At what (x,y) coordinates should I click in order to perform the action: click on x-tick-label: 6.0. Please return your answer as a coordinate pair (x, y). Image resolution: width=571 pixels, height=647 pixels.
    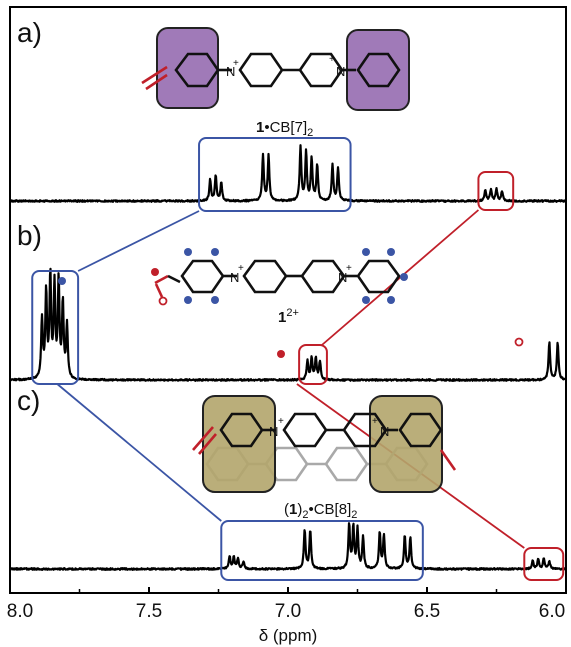
    Looking at the image, I should click on (552, 611).